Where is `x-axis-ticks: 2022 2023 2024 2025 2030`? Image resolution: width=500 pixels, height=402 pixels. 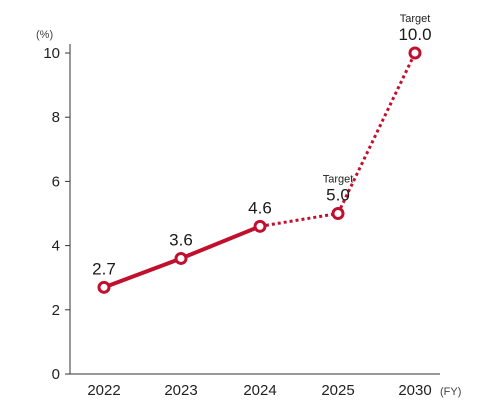
x-axis-ticks: 2022 2023 2024 2025 2030 is located at coordinates (259, 390).